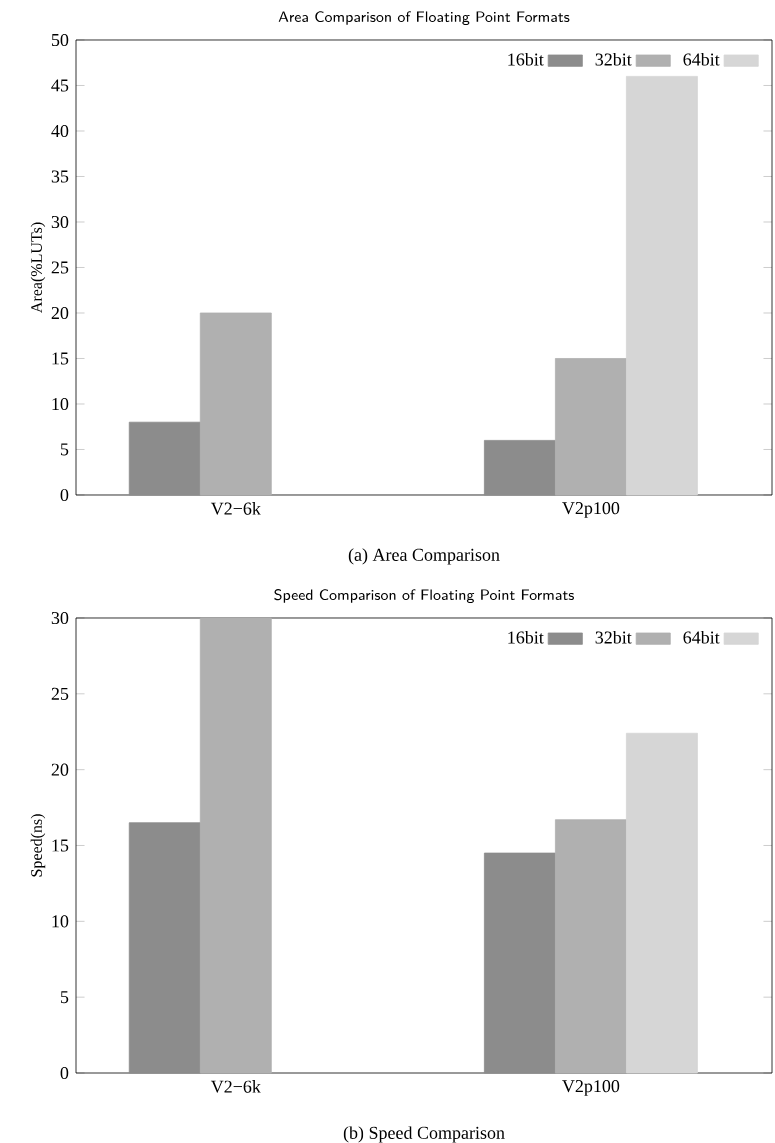  What do you see at coordinates (60, 40) in the screenshot?
I see `y-tick-label: 50` at bounding box center [60, 40].